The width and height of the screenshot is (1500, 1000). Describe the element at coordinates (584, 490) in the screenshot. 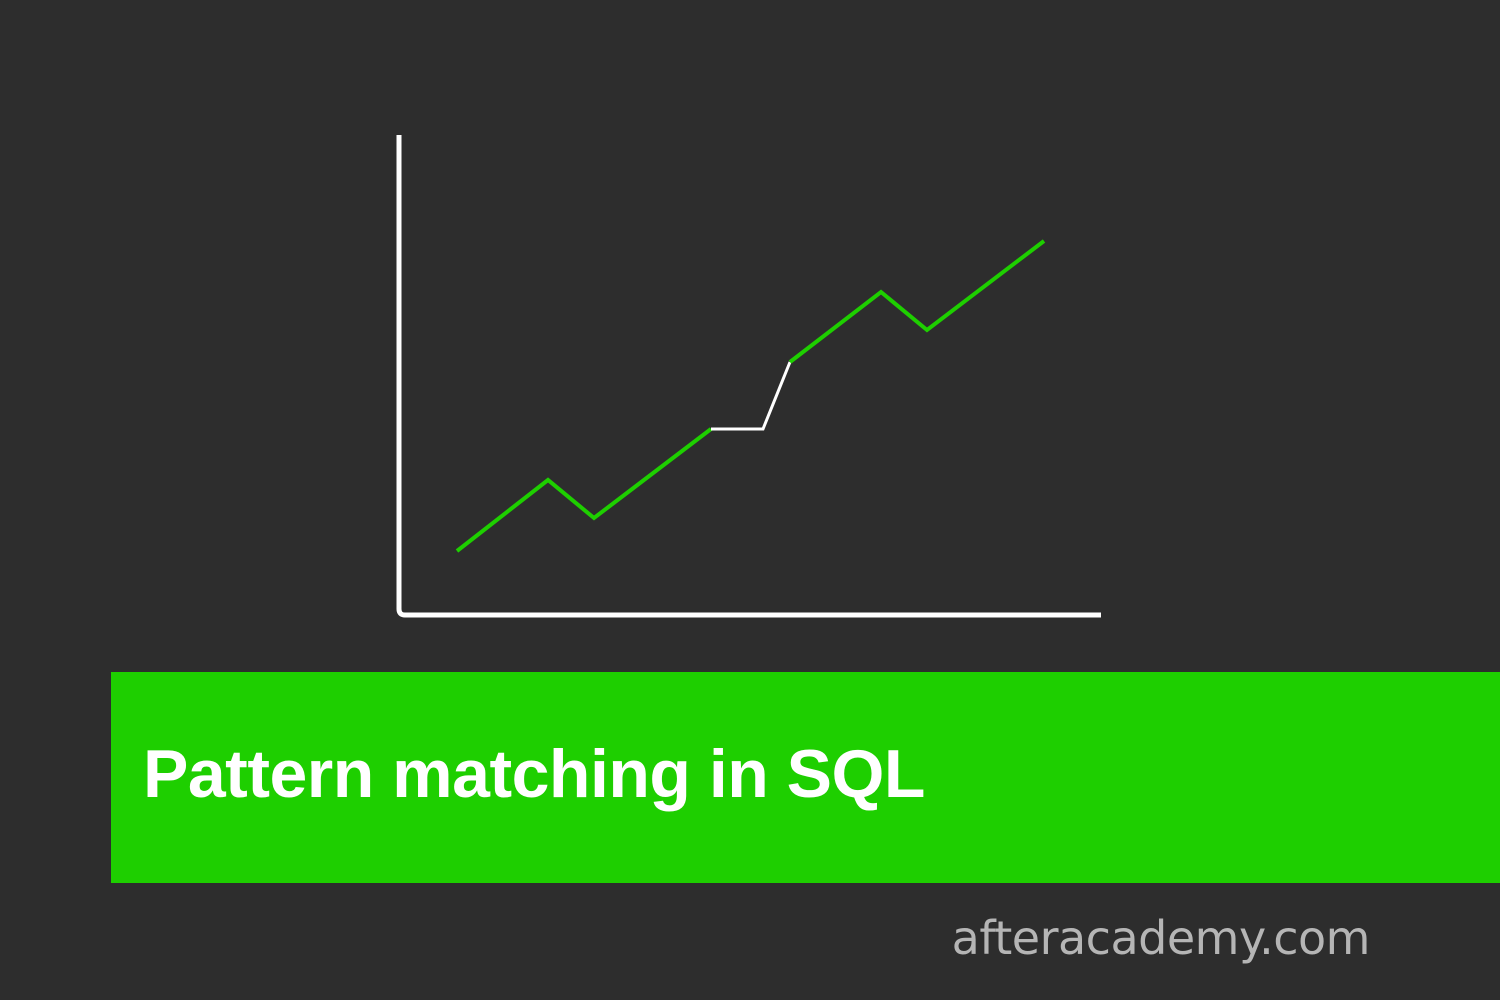

I see `trend-line-start` at that location.